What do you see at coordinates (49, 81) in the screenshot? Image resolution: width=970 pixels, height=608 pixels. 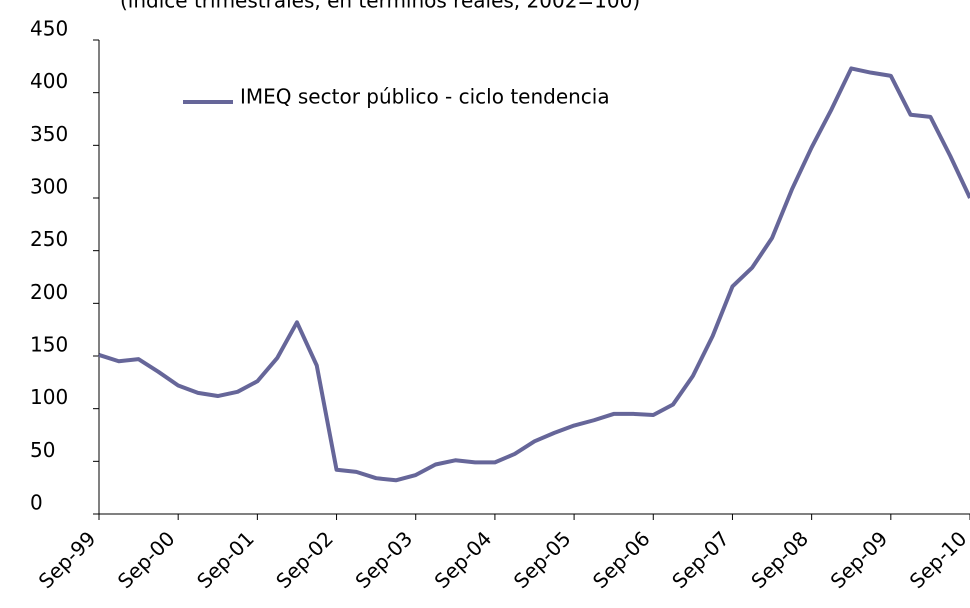 I see `y-tick-label: 400` at bounding box center [49, 81].